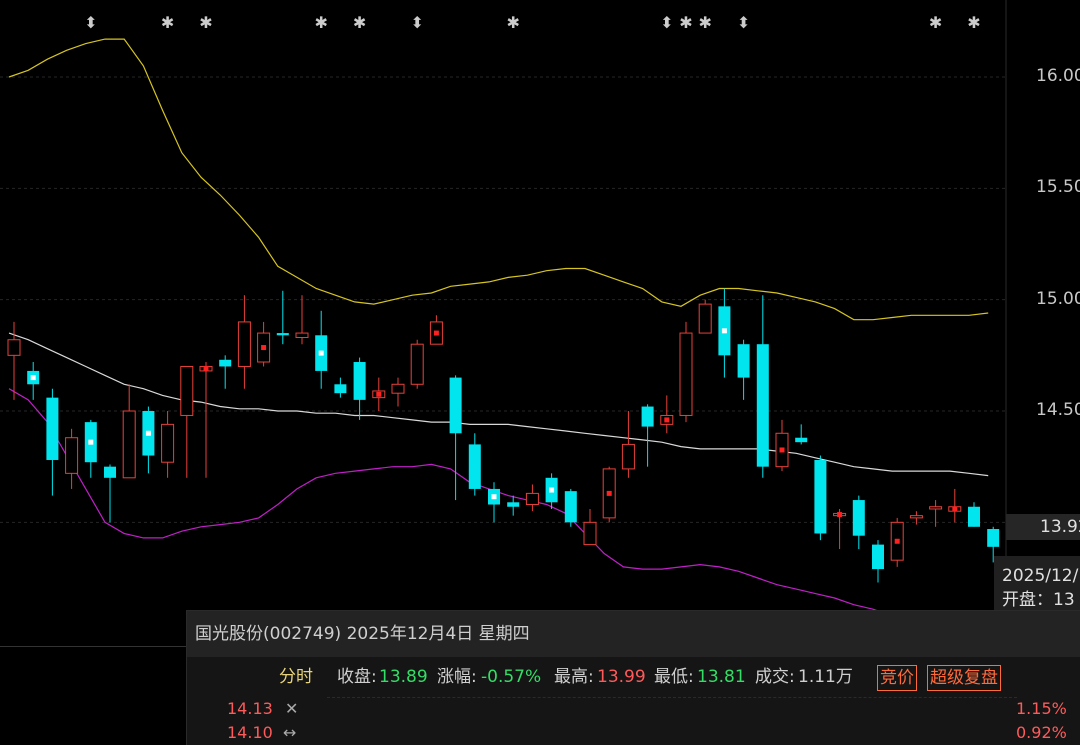 This screenshot has width=1080, height=745. Describe the element at coordinates (1058, 410) in the screenshot. I see `y-tick-label: 14.50` at that location.